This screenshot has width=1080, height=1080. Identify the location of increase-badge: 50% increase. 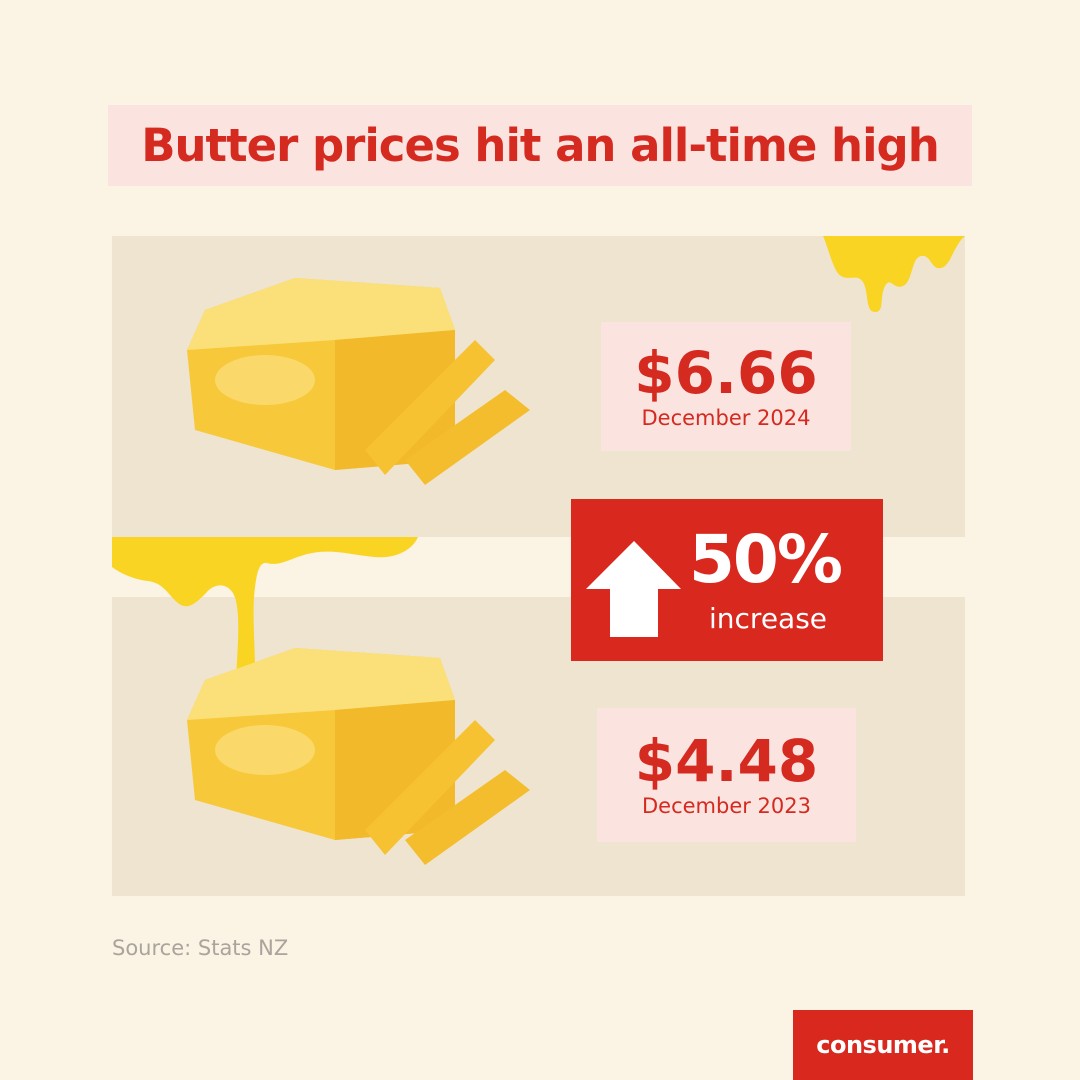
(727, 580).